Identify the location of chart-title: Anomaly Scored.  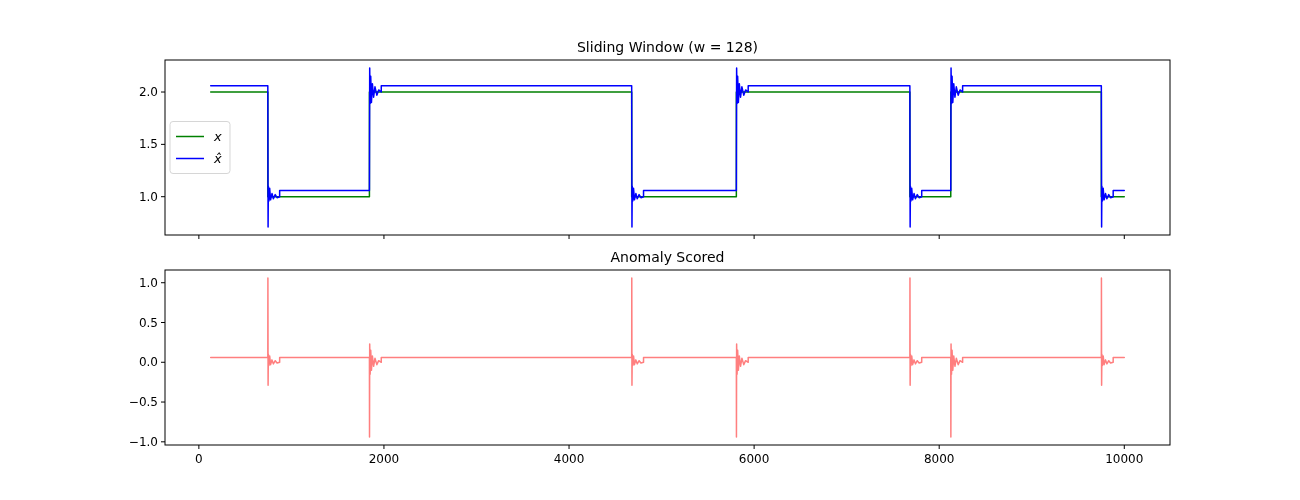
(667, 257).